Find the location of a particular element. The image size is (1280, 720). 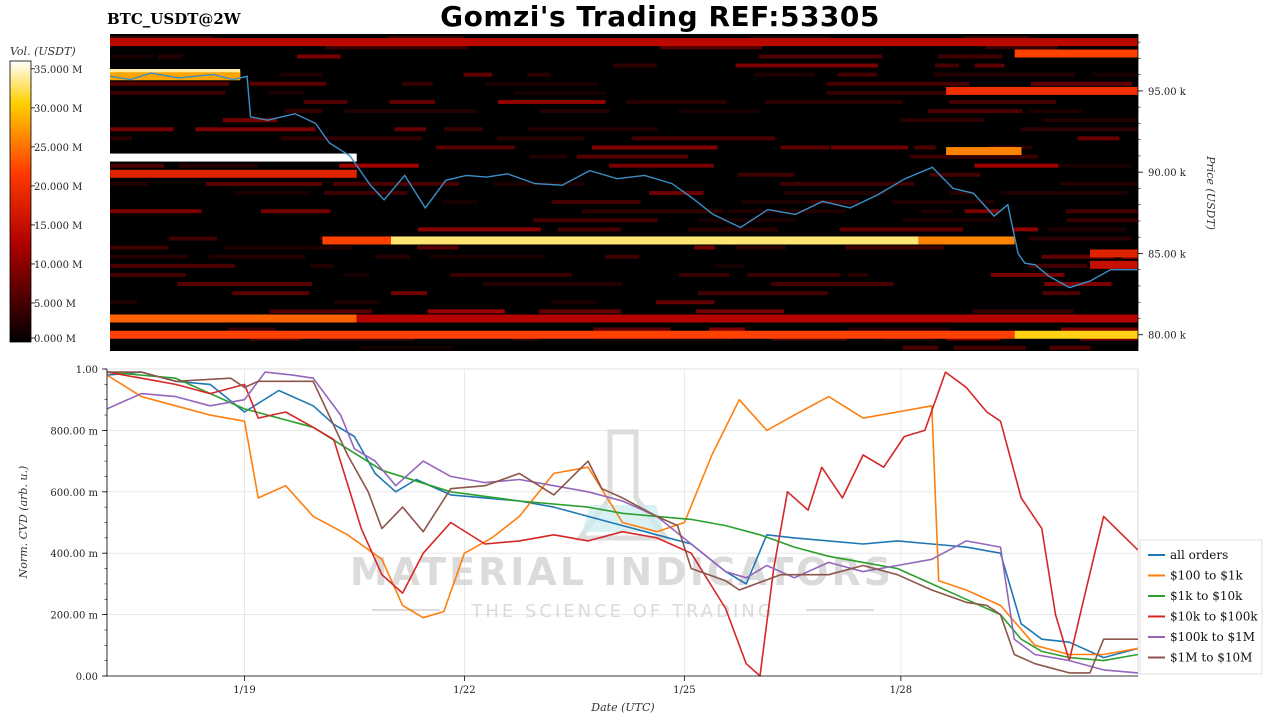

legend-label: $10k to $100k is located at coordinates (1214, 617).